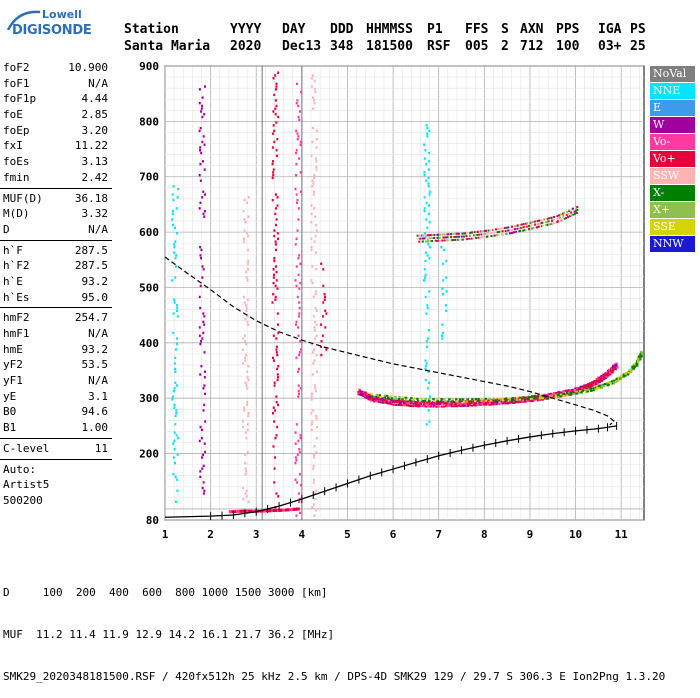 The image size is (700, 698). Describe the element at coordinates (101, 448) in the screenshot. I see `param-value: 11` at that location.